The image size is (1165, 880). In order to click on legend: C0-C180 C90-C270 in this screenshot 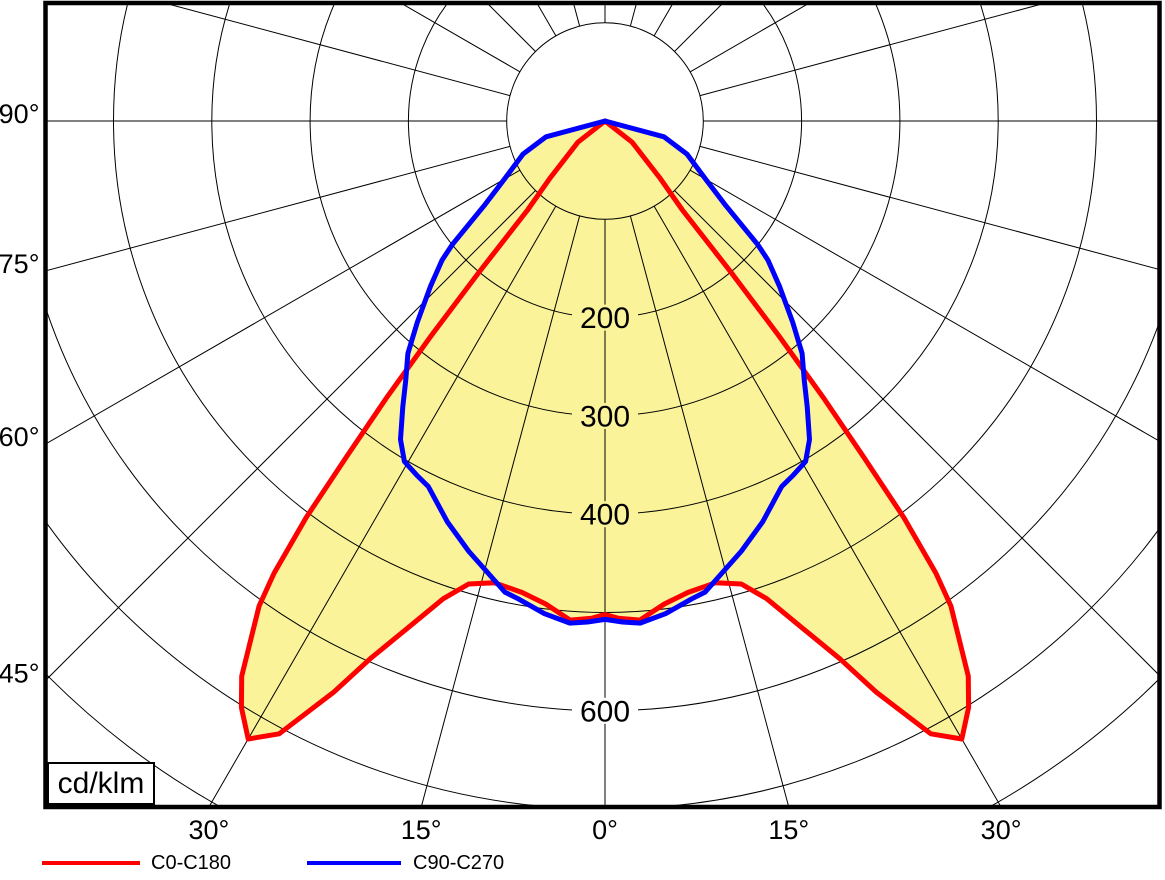, I will do `click(582, 864)`.